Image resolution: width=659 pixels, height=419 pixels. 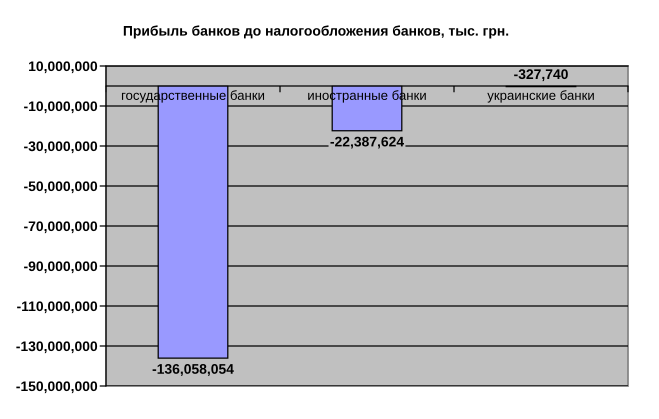 I want to click on data-label: -327,740, so click(x=541, y=75).